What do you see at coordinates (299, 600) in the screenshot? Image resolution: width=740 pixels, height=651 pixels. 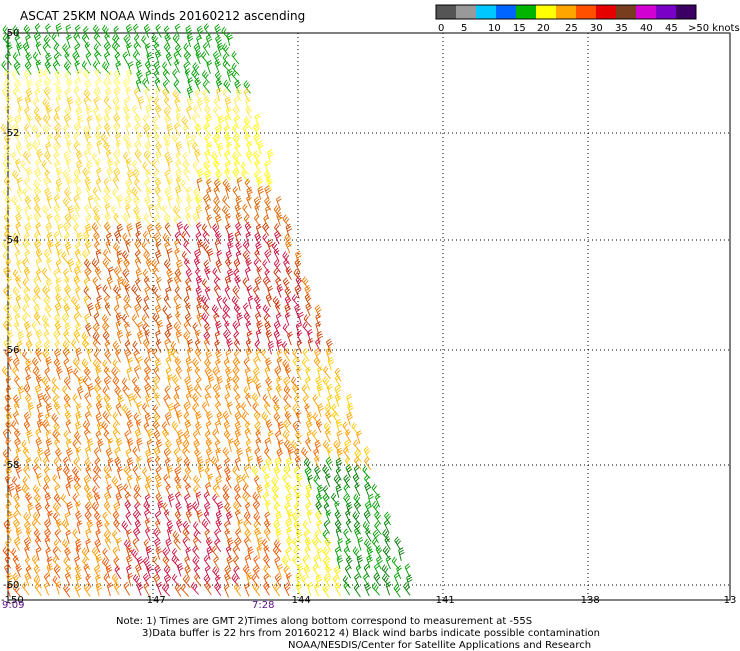 I see `lon-label: -144` at bounding box center [299, 600].